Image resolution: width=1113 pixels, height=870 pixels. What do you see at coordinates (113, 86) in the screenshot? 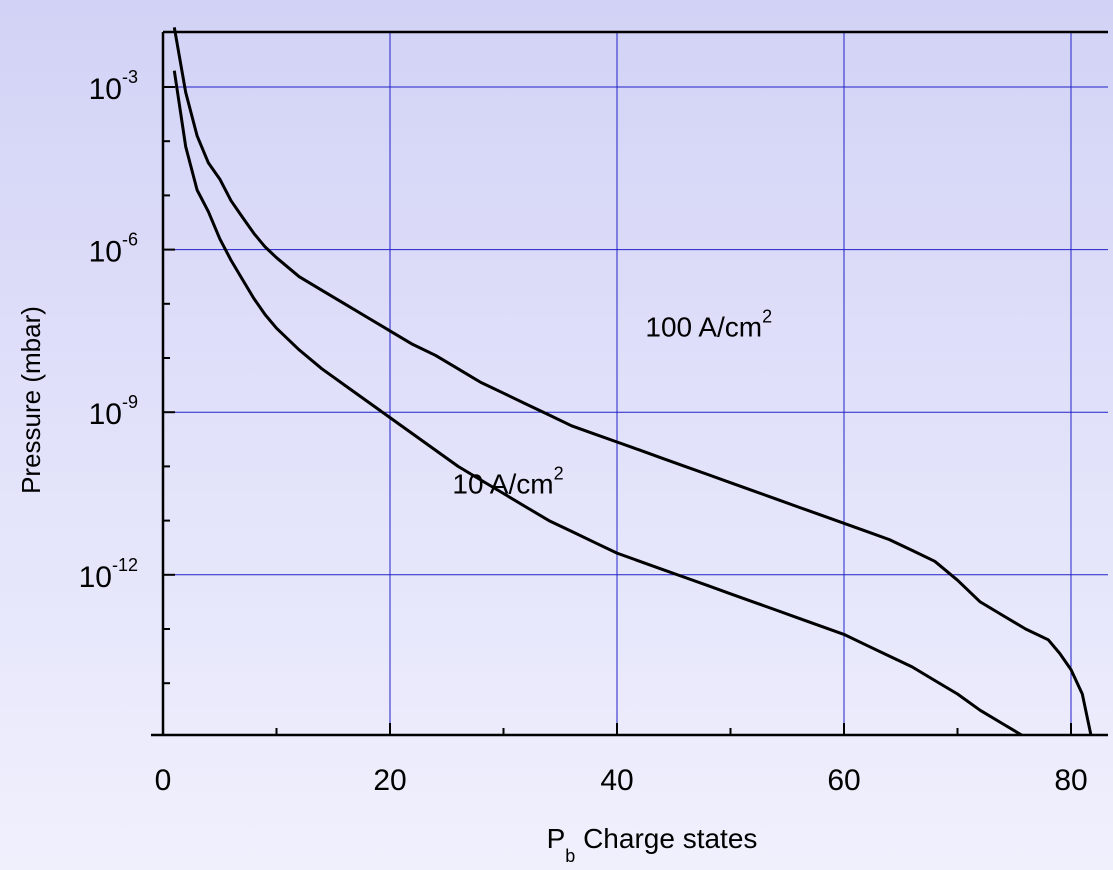
I see `y-tick-label--3: 10⁻³` at bounding box center [113, 86].